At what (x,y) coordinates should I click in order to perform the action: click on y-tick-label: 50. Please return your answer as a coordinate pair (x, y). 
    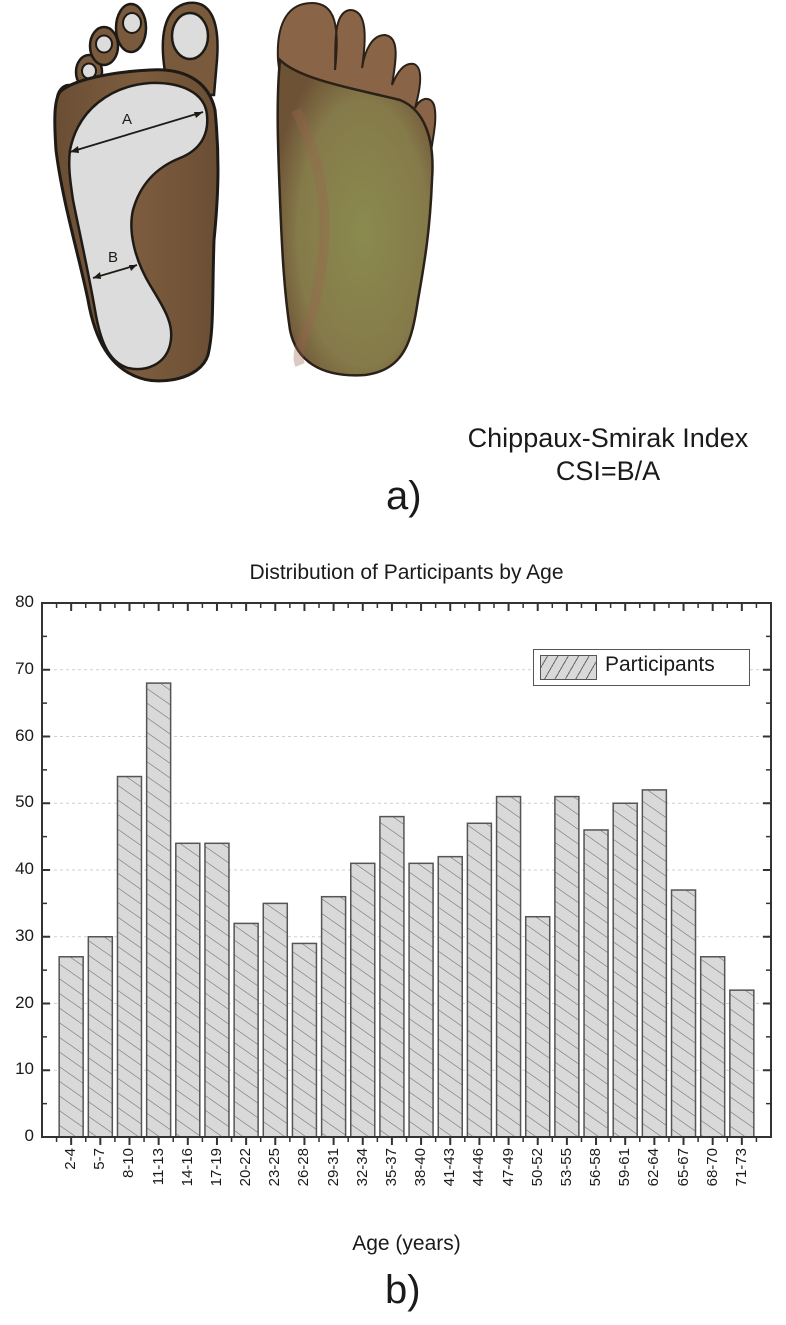
    Looking at the image, I should click on (24, 802).